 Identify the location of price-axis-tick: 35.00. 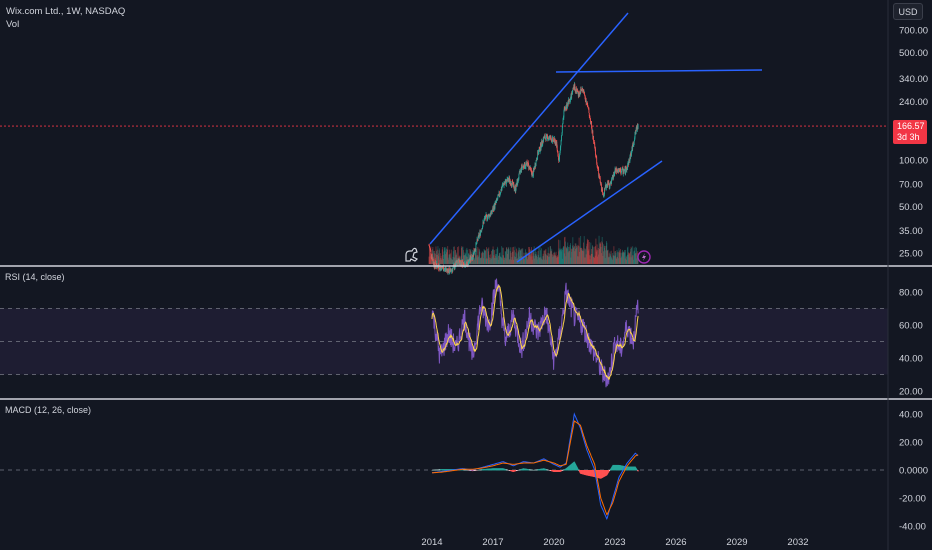
(911, 231).